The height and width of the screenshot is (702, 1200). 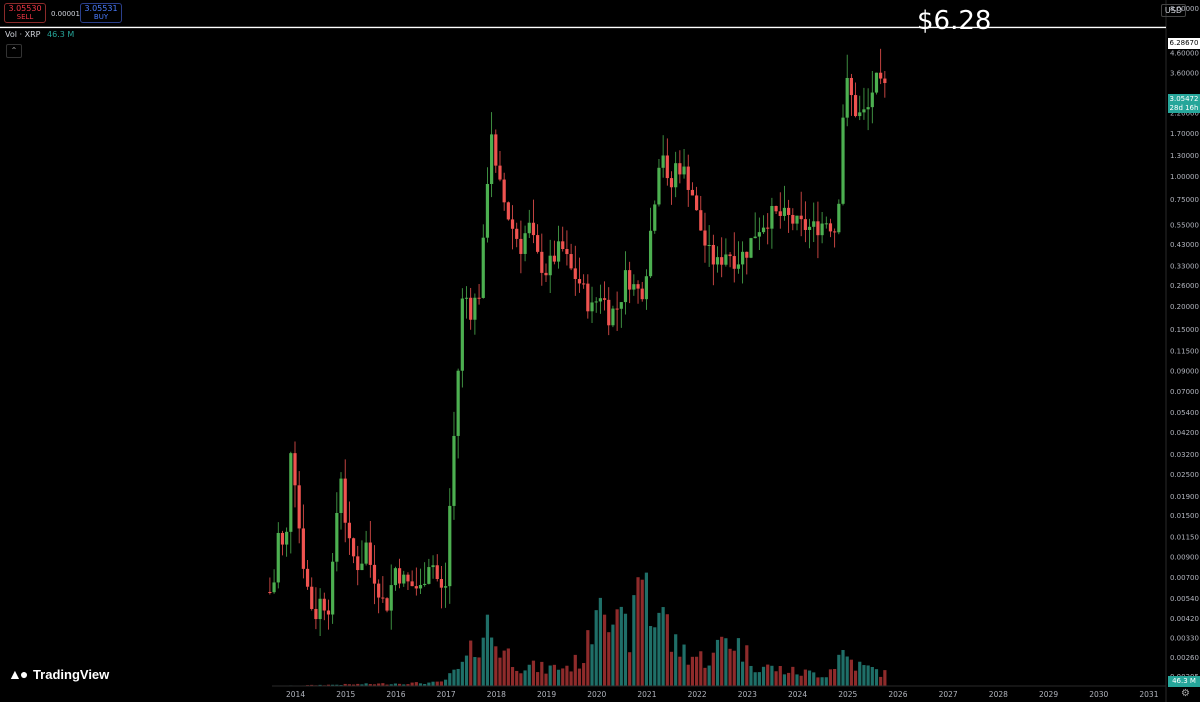 I want to click on y-tick-label: 0.00700, so click(x=1184, y=578).